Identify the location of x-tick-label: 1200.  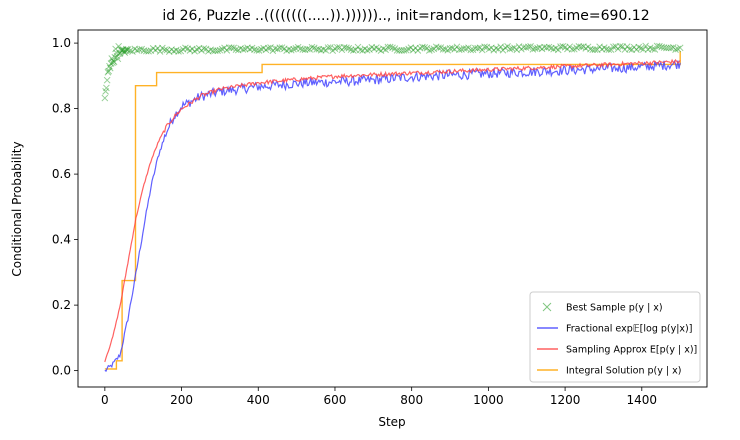
(565, 400).